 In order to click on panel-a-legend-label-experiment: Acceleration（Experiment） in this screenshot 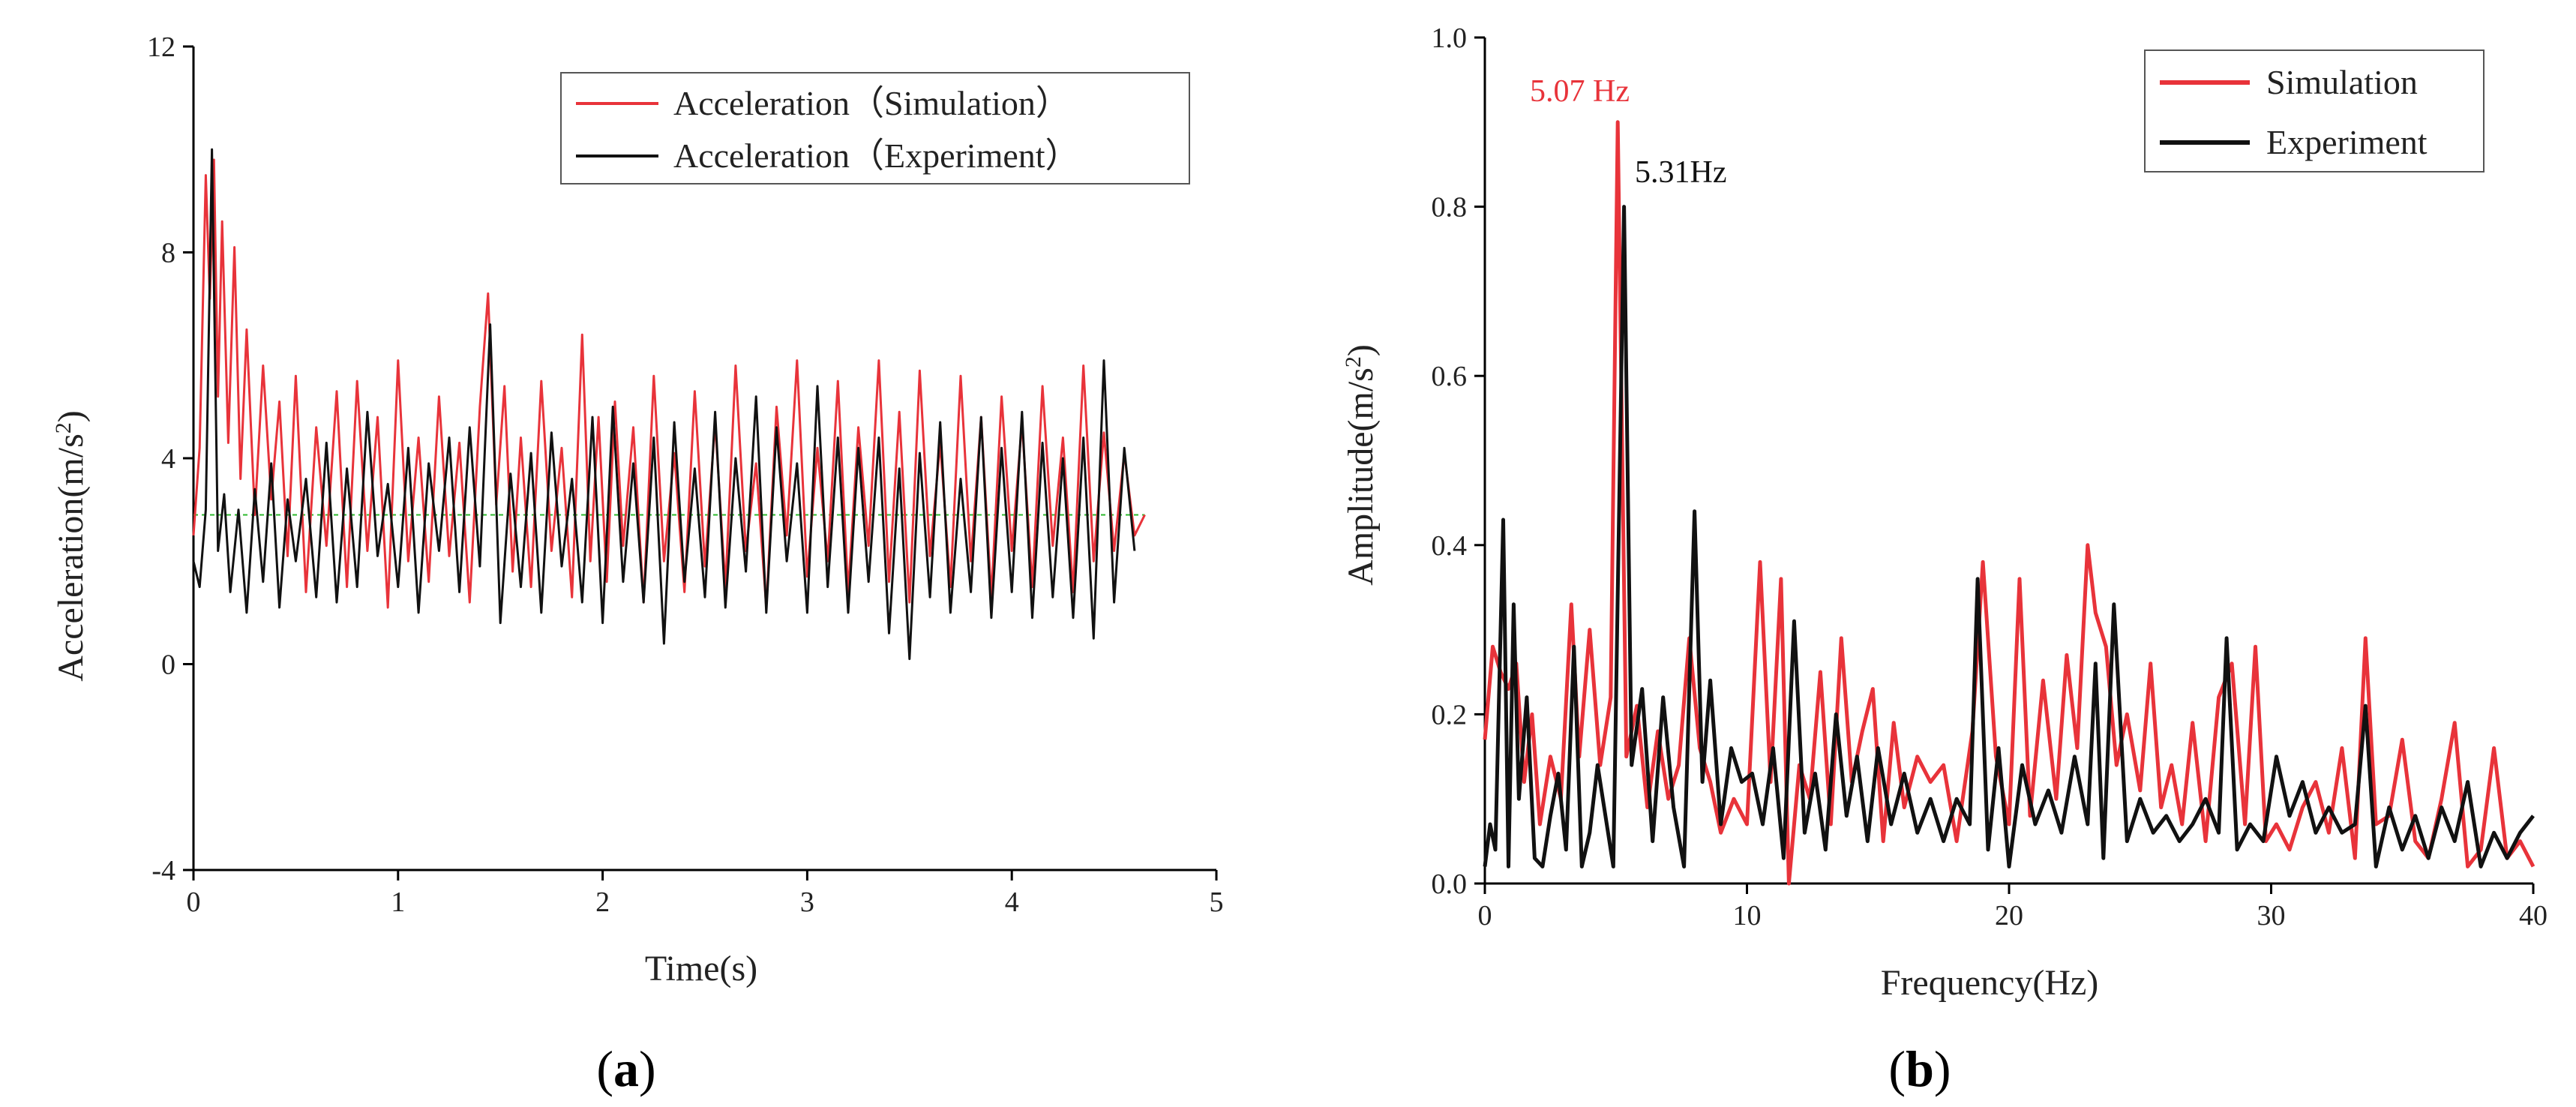, I will do `click(877, 155)`.